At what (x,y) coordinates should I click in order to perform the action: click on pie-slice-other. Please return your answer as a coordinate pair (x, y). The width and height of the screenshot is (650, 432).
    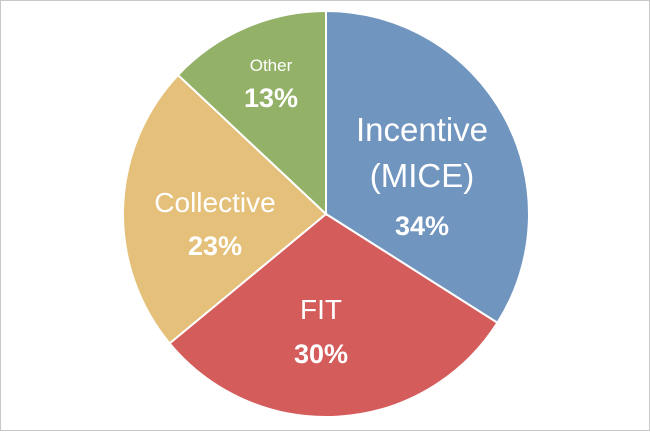
    Looking at the image, I should click on (251, 113).